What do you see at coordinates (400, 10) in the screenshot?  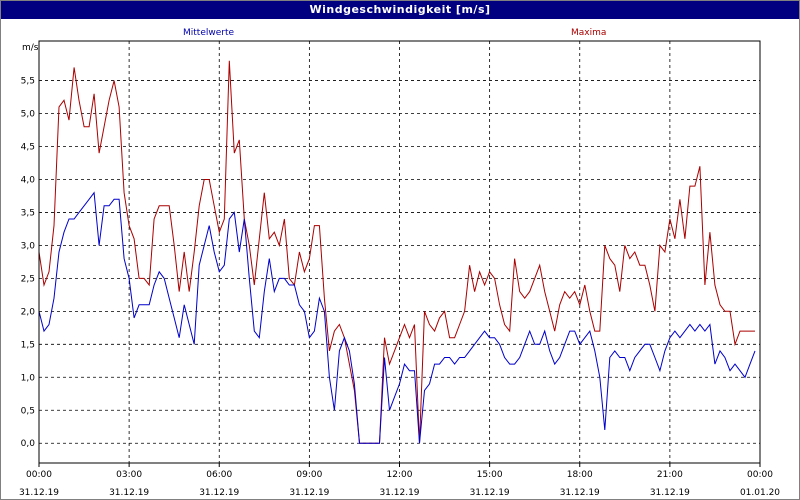 I see `window-title: Windgeschwindigkeit [m/s]` at bounding box center [400, 10].